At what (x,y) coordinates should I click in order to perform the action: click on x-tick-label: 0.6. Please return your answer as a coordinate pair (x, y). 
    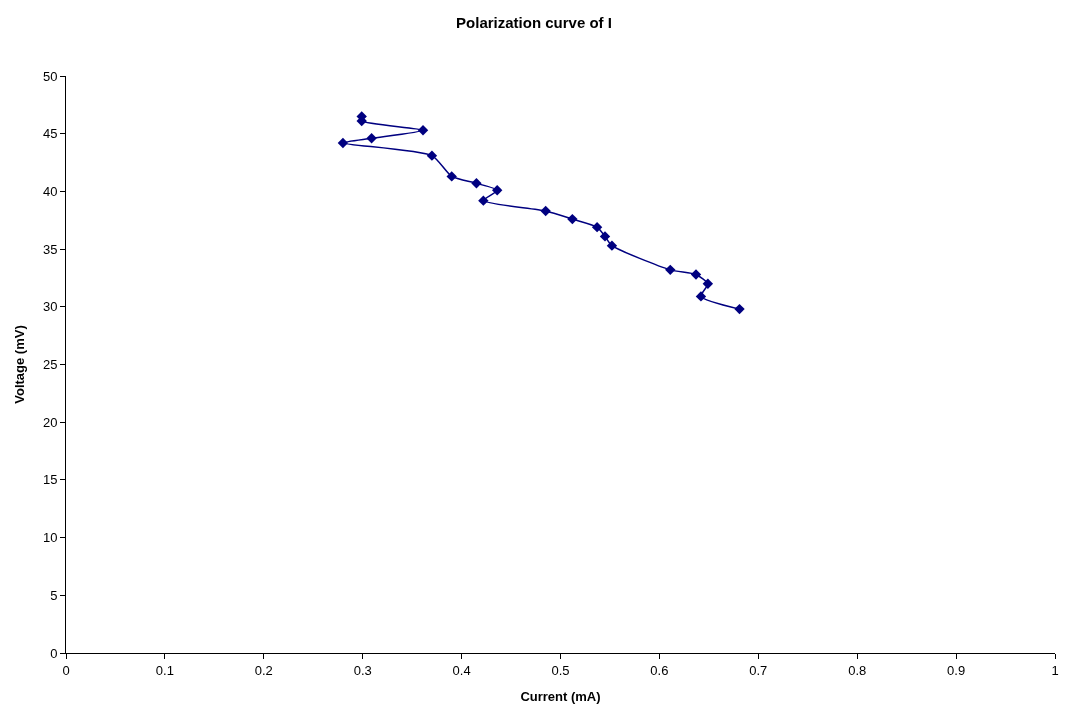
    Looking at the image, I should click on (659, 670).